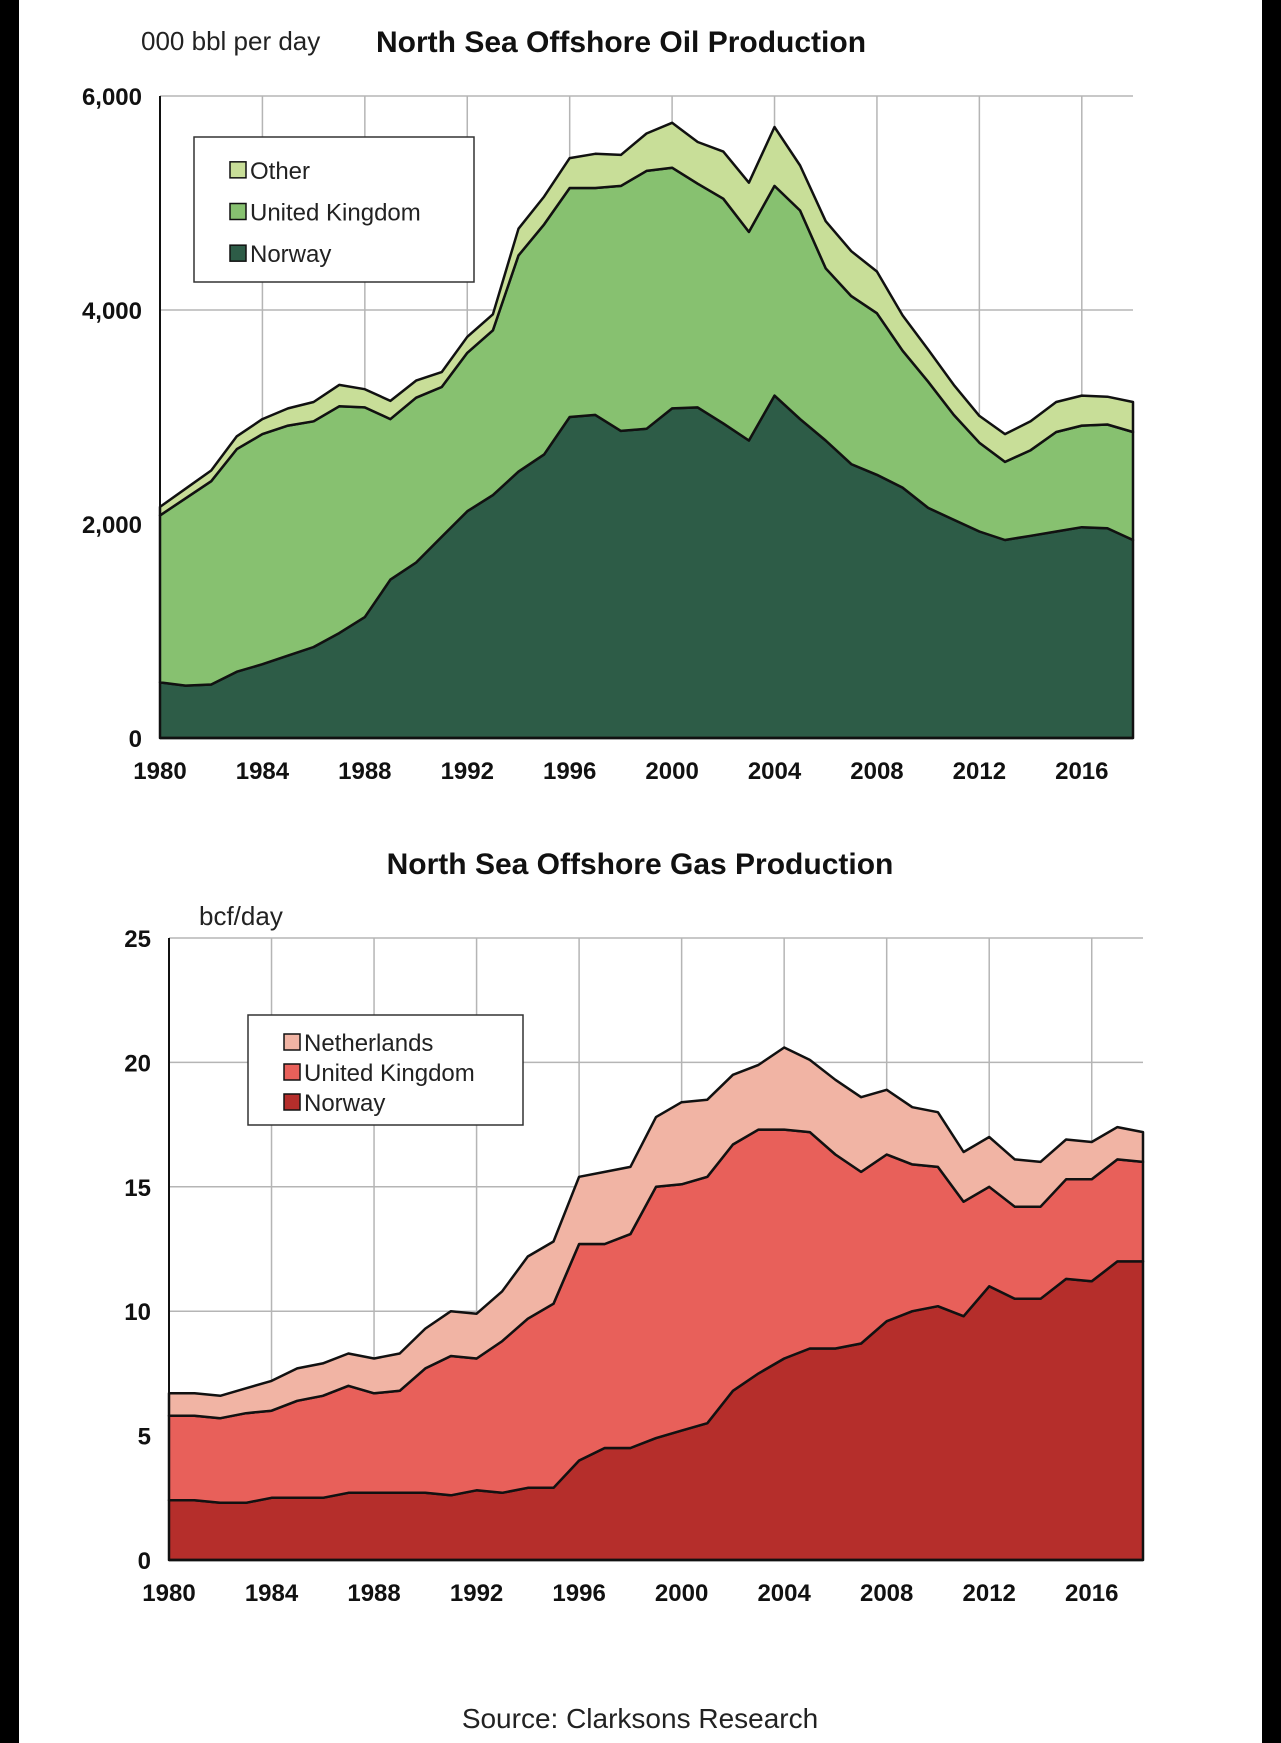 Image resolution: width=1281 pixels, height=1743 pixels. What do you see at coordinates (137, 1063) in the screenshot?
I see `y-tick-label: 20` at bounding box center [137, 1063].